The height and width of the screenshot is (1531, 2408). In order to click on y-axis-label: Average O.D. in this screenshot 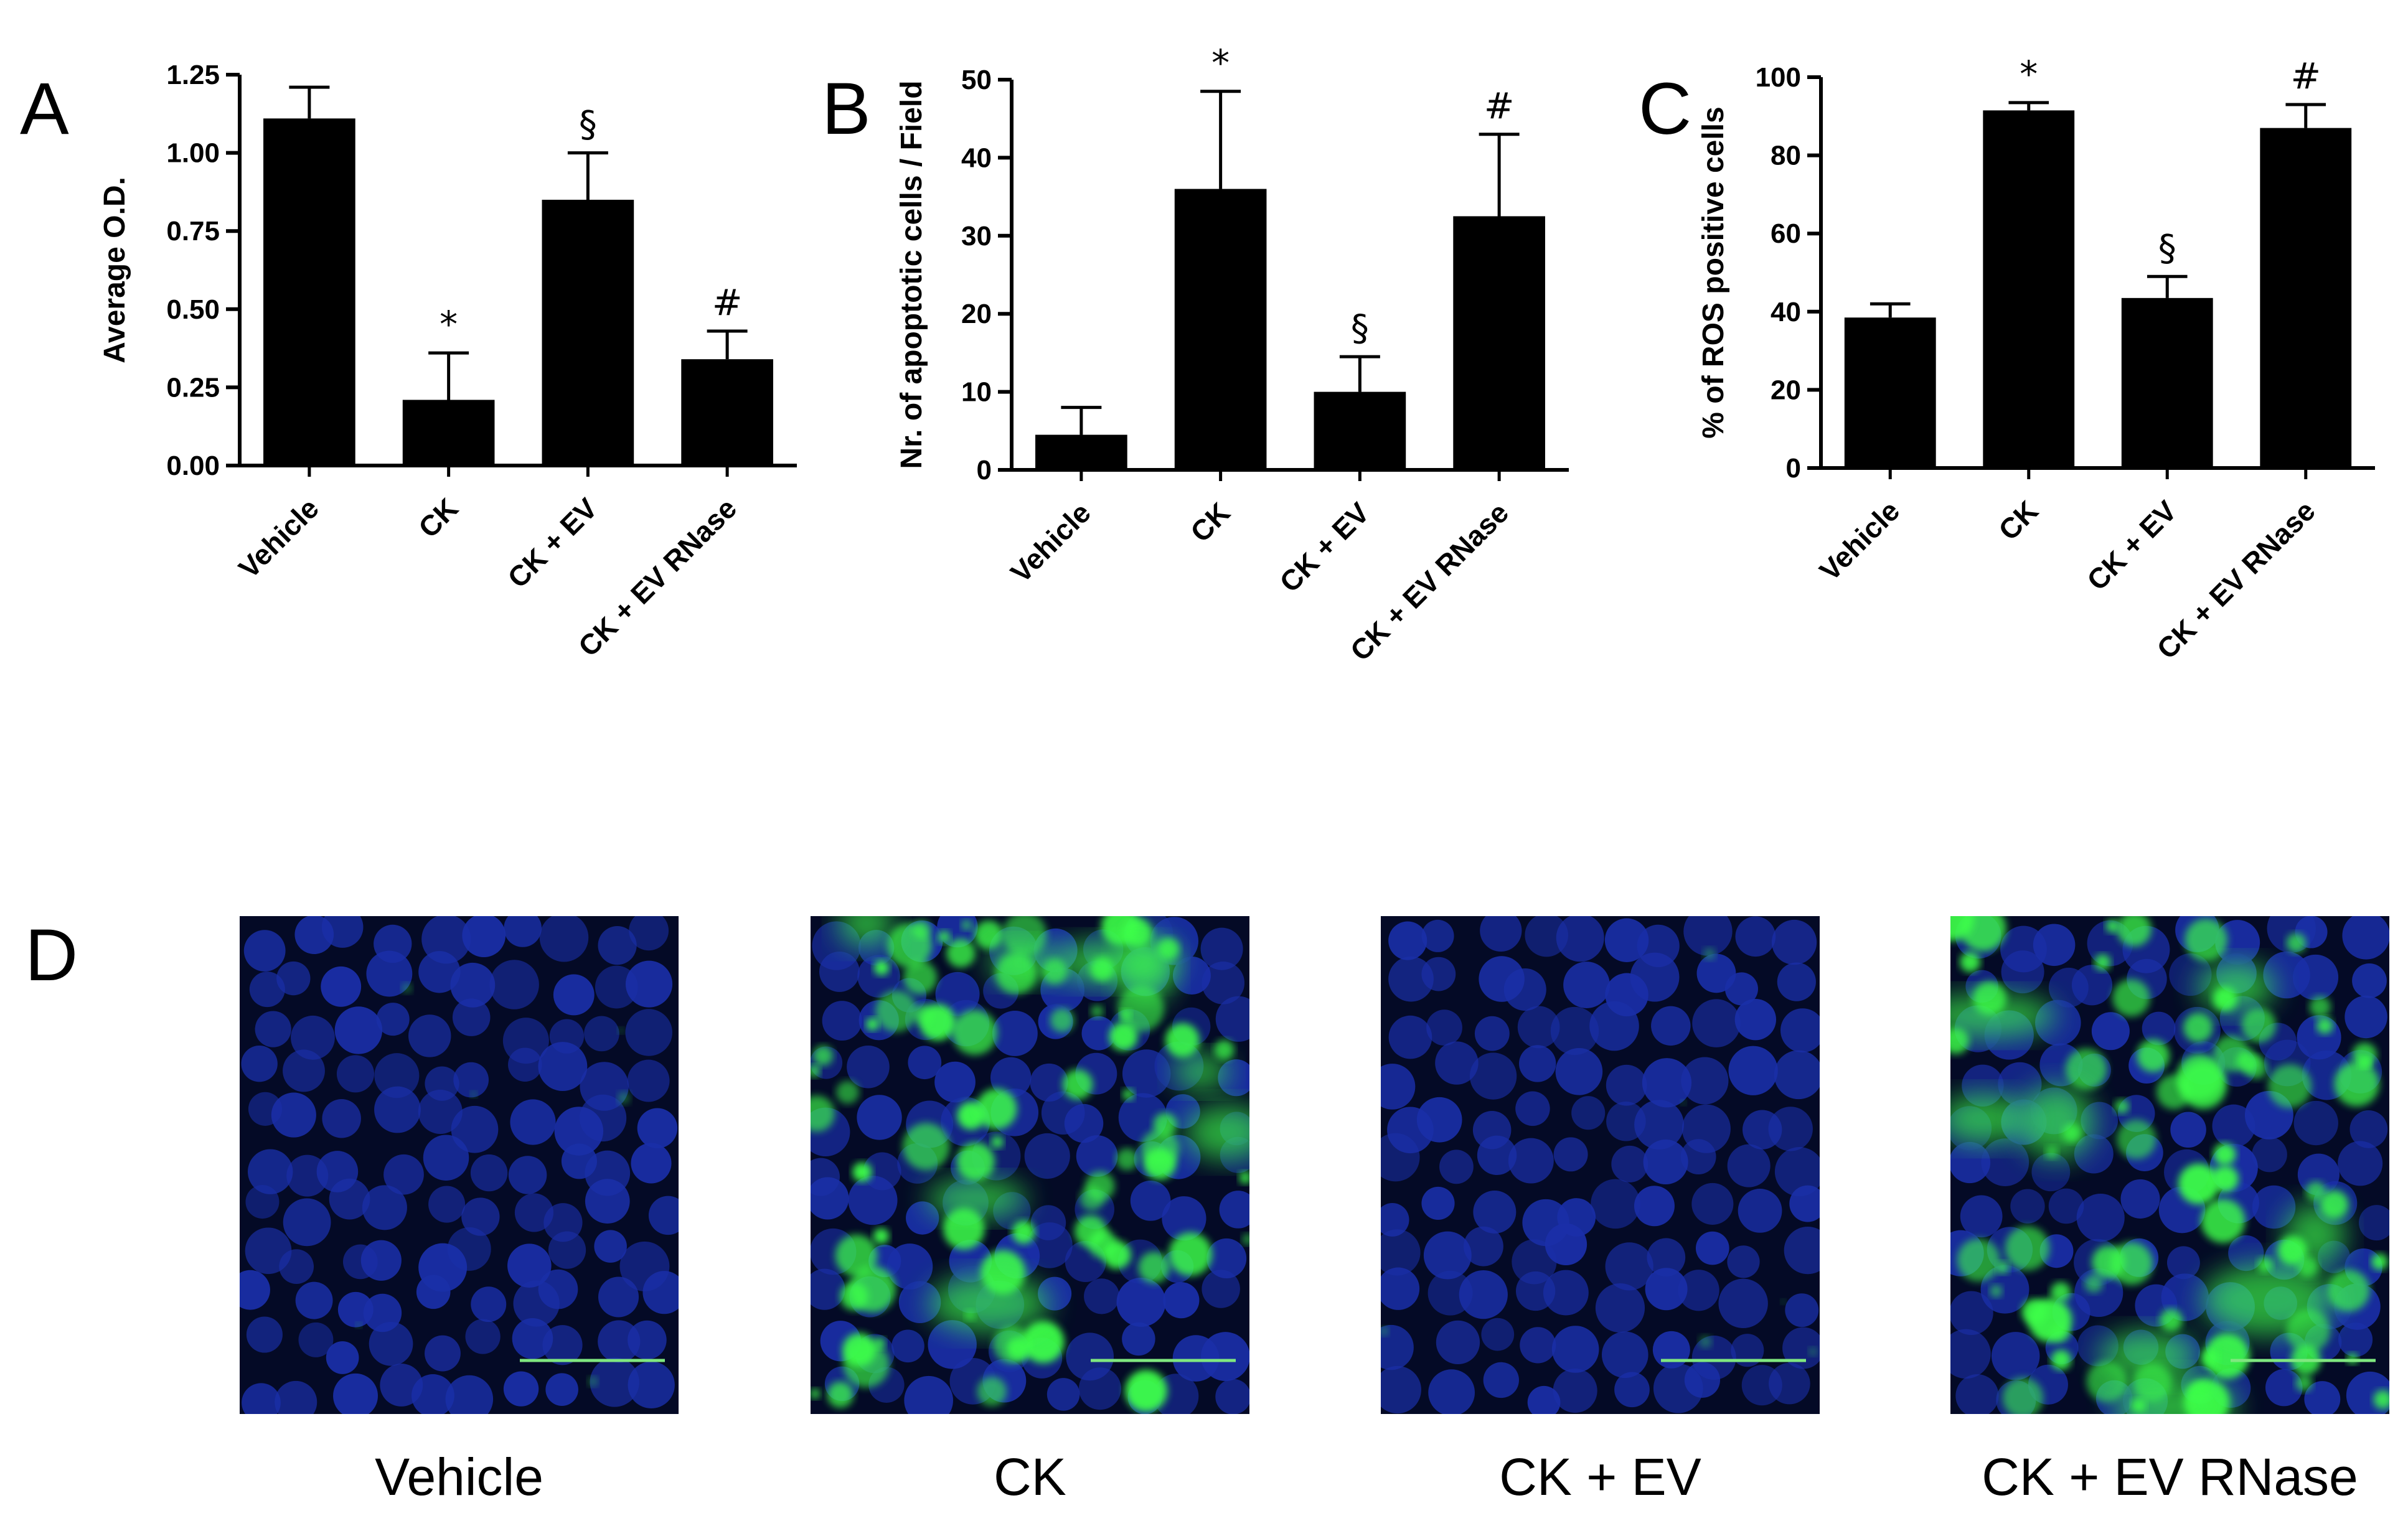, I will do `click(115, 270)`.